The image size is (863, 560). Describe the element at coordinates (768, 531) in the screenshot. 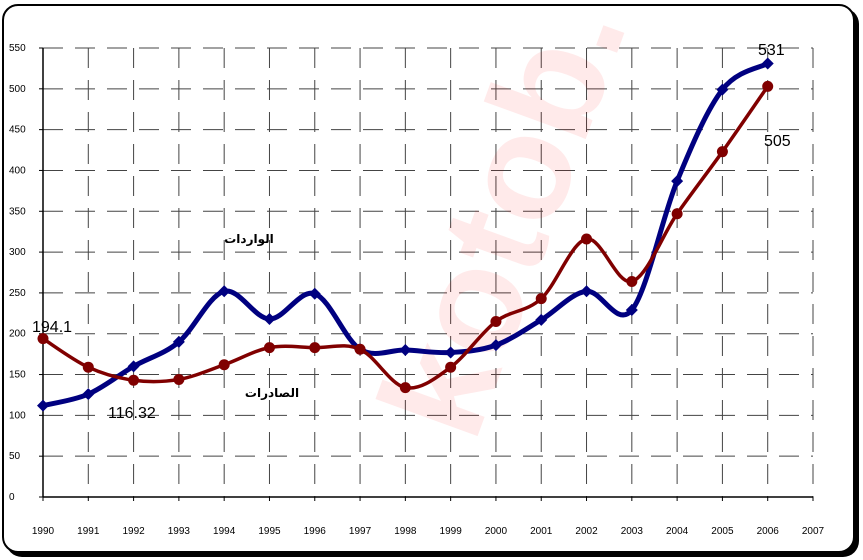

I see `x-tick-label: 2006` at that location.